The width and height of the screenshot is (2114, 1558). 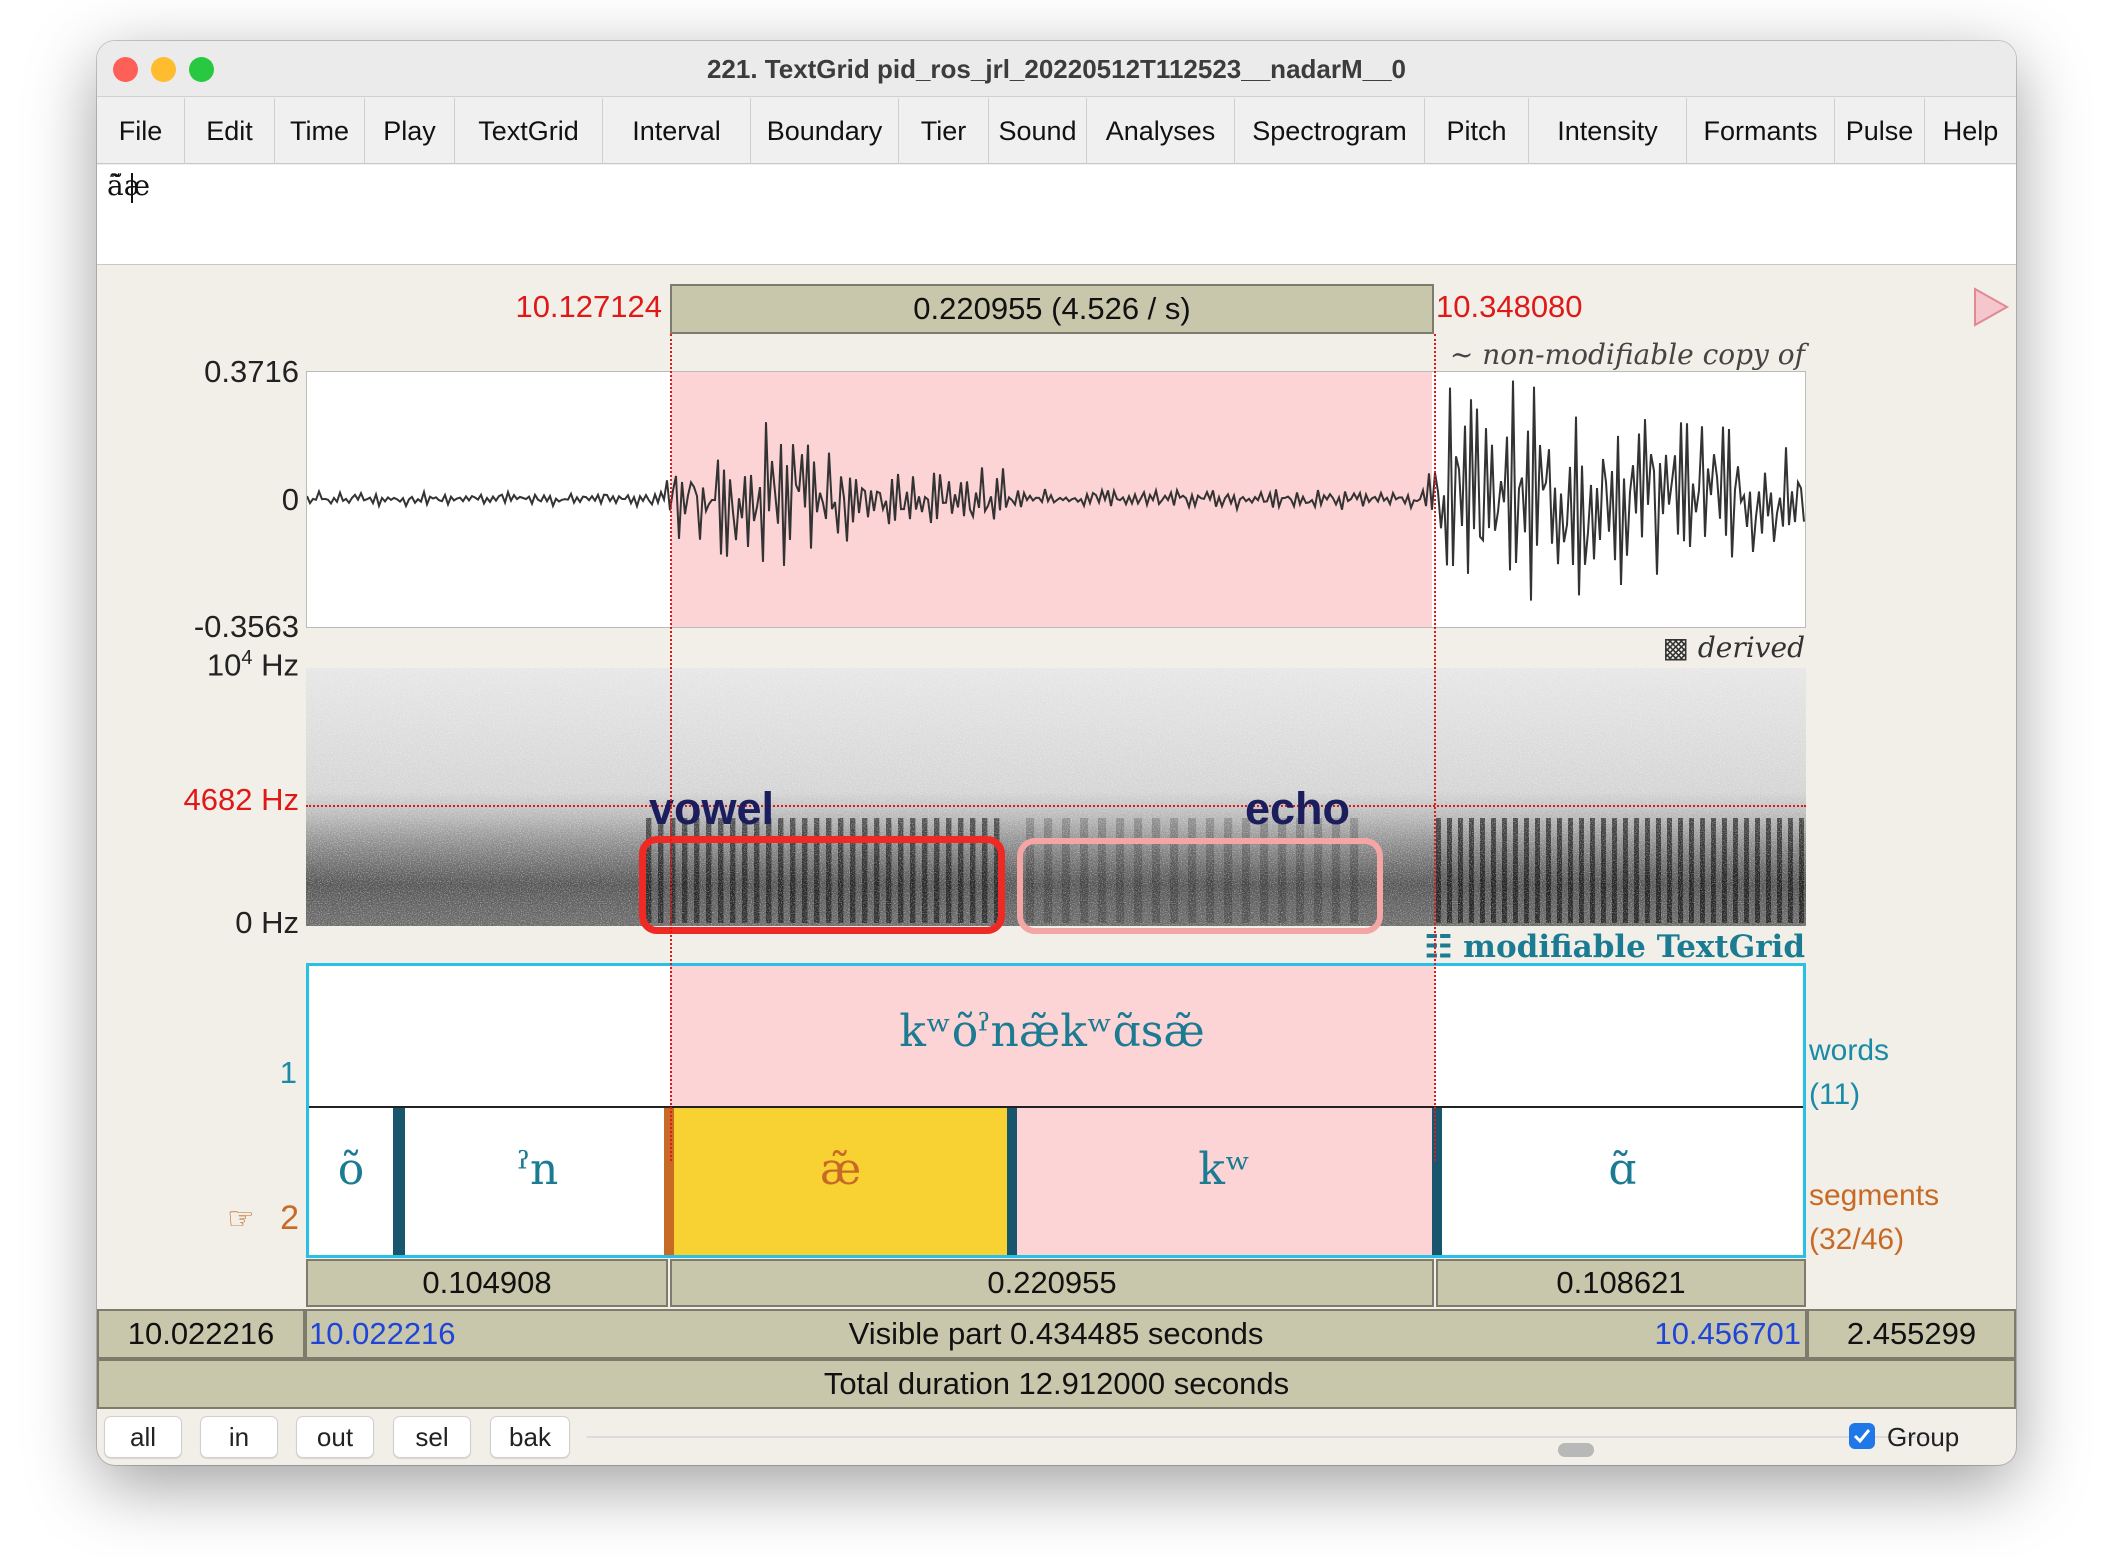 What do you see at coordinates (944, 131) in the screenshot?
I see `menu-tier: Tier` at bounding box center [944, 131].